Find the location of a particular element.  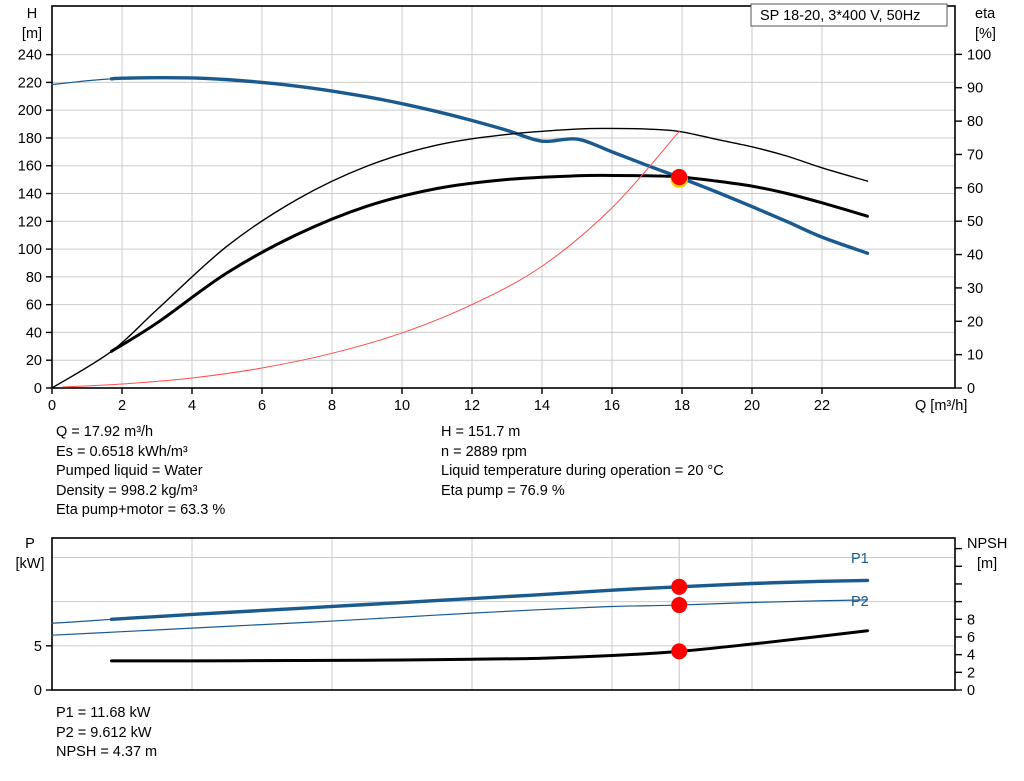

duty-point-eta-pump-motor is located at coordinates (679, 176).